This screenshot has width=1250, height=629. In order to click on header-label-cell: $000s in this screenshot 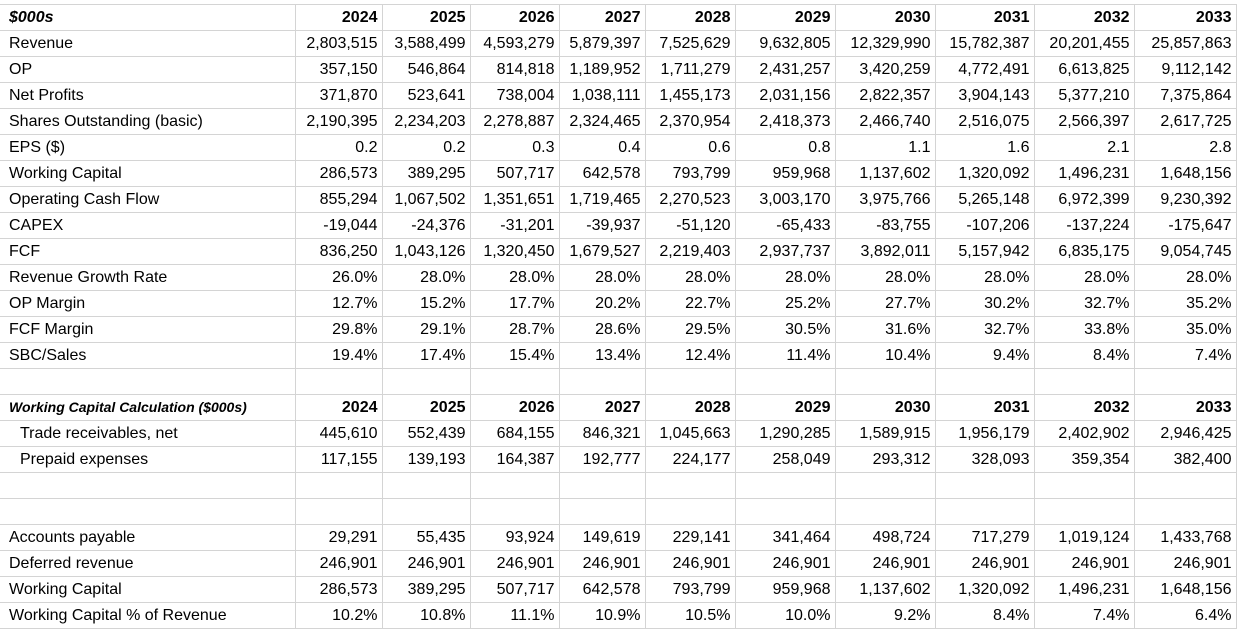, I will do `click(148, 17)`.